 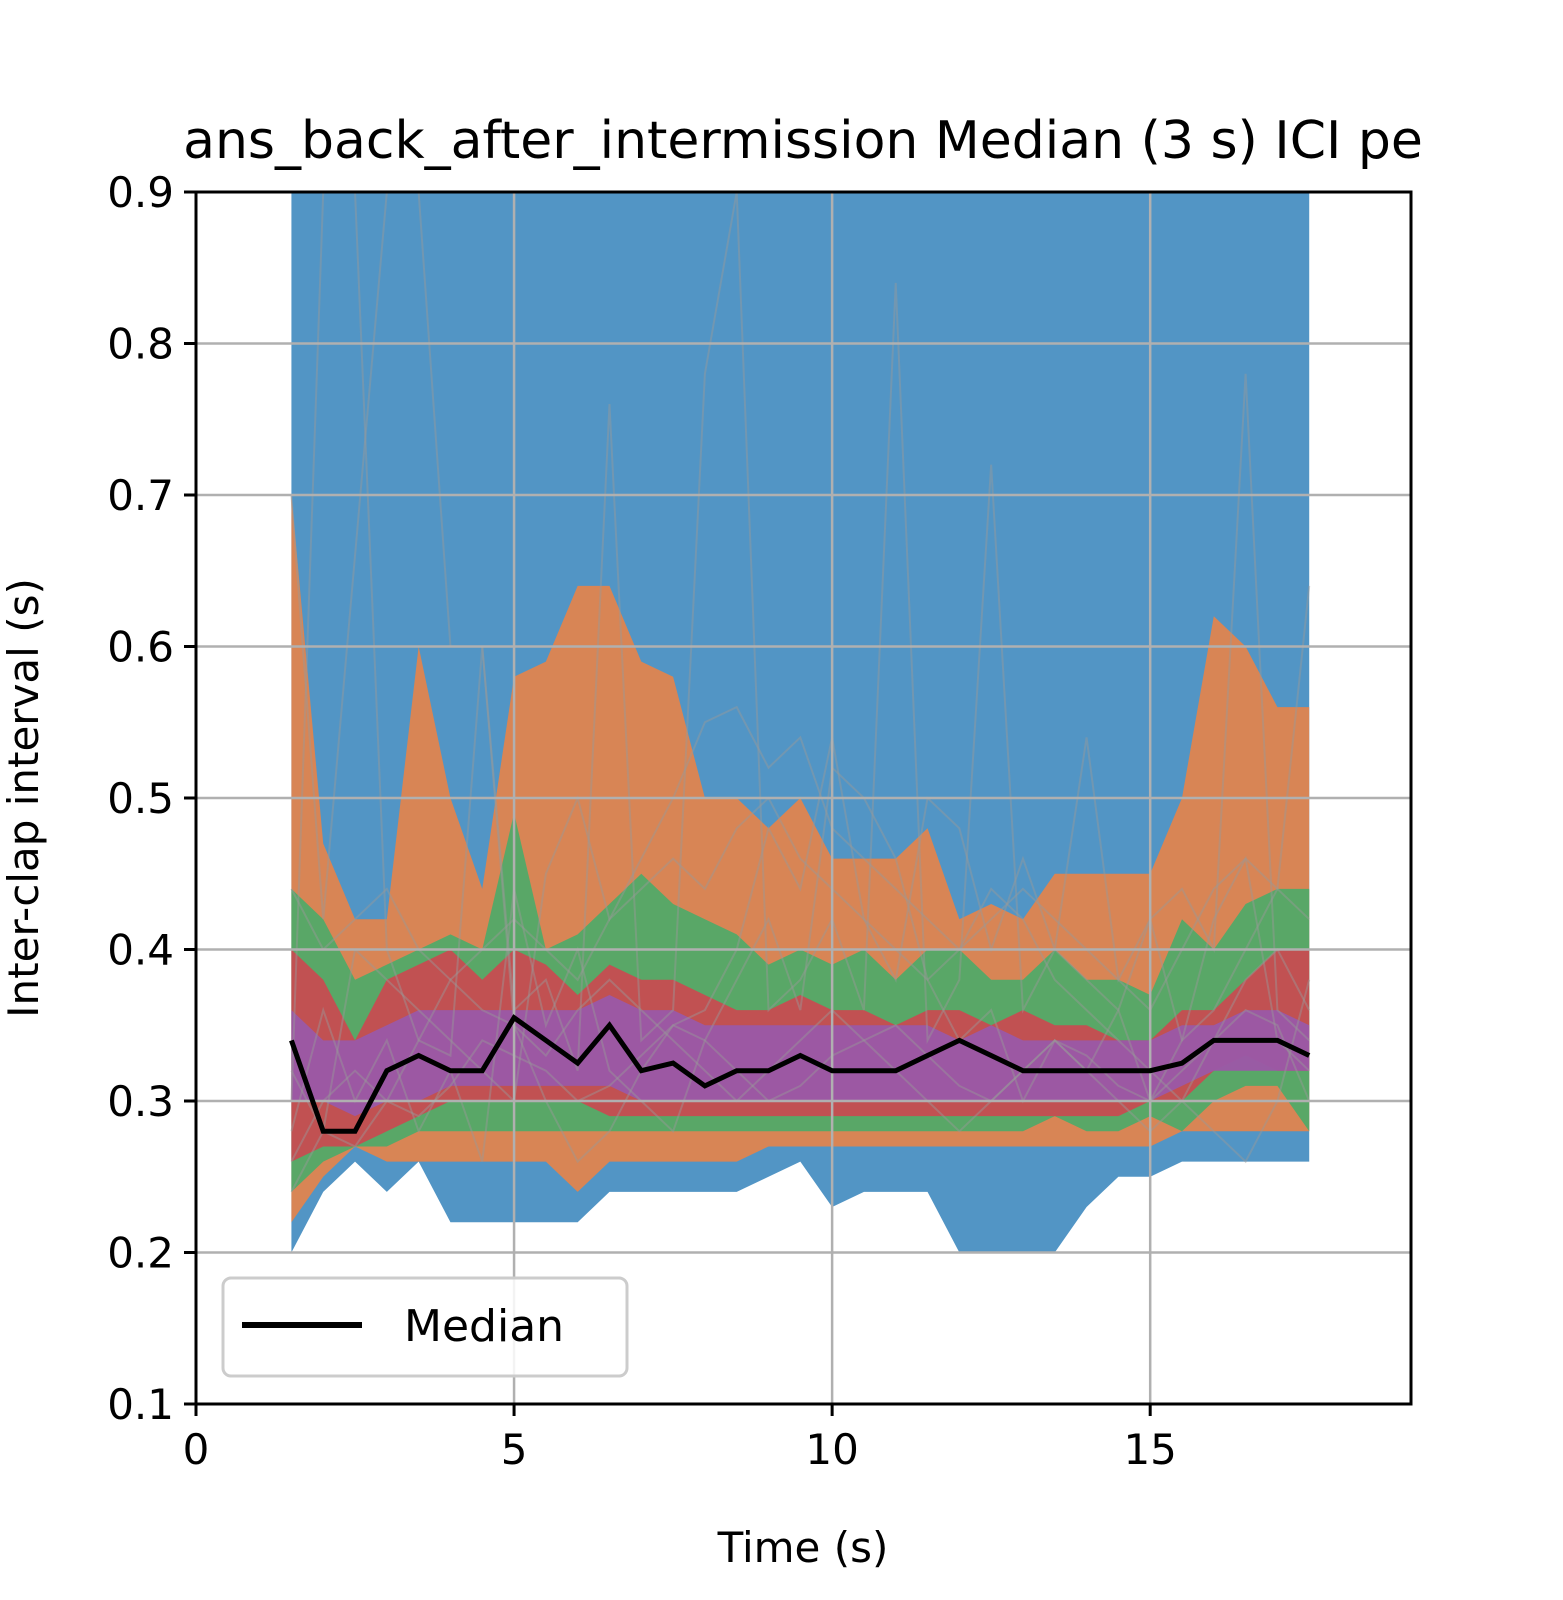 I want to click on x-axis-label: Time (s), so click(x=803, y=1547).